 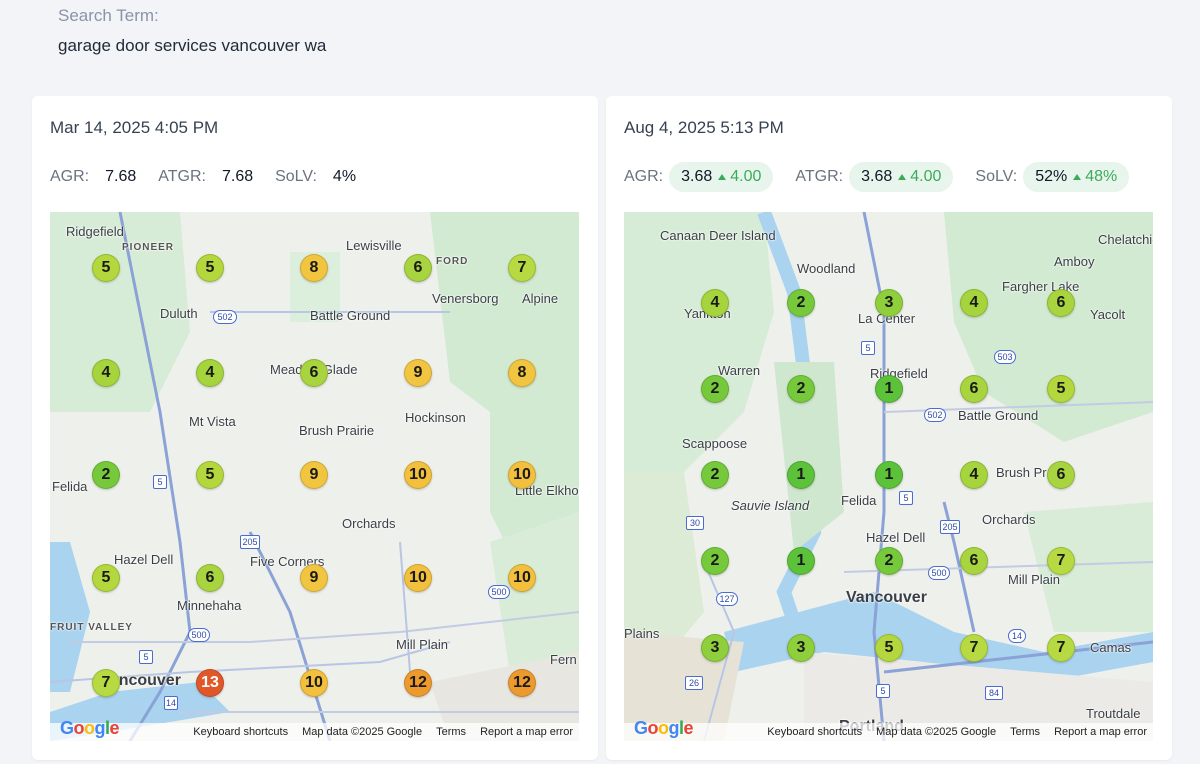 What do you see at coordinates (896, 537) in the screenshot?
I see `place-label: Hazel Dell` at bounding box center [896, 537].